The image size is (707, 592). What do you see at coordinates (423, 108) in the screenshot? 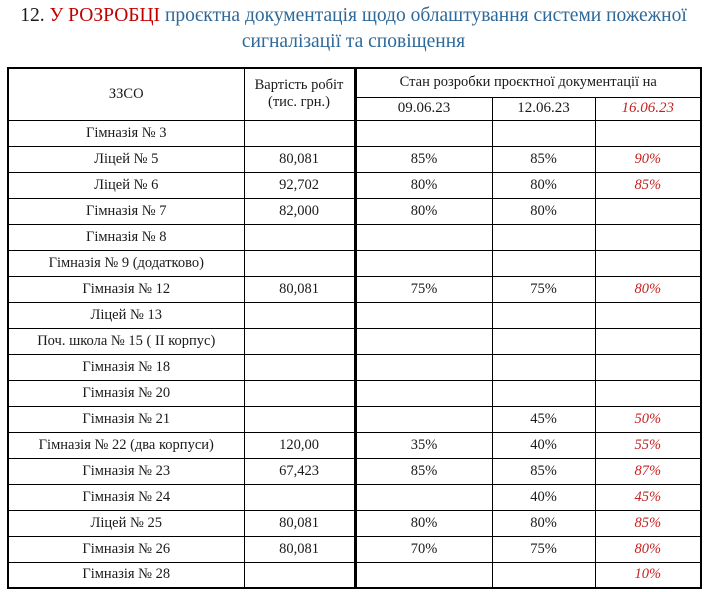
I see `header-date-1: 09.06.23` at bounding box center [423, 108].